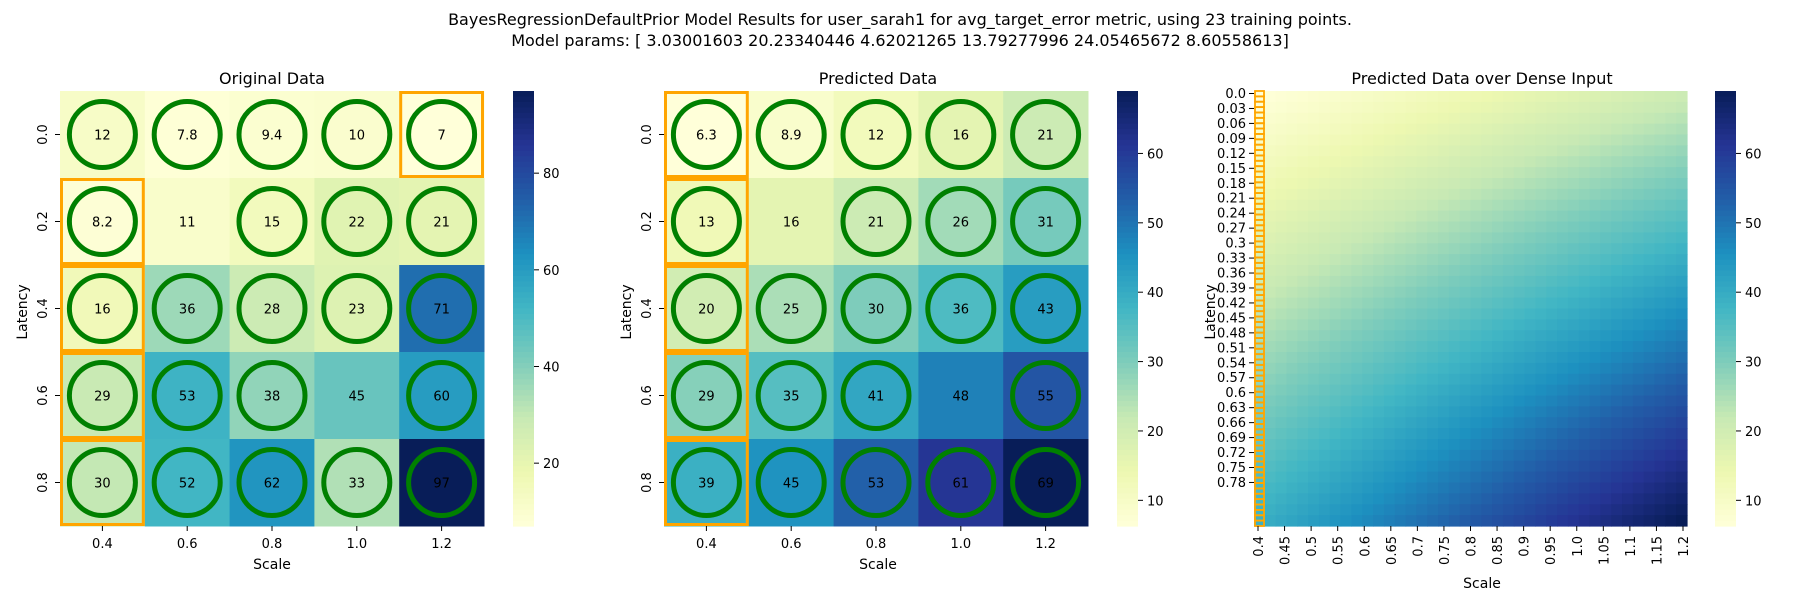 This screenshot has width=1800, height=600. What do you see at coordinates (1445, 550) in the screenshot?
I see `x-tick-label: 0.75` at bounding box center [1445, 550].